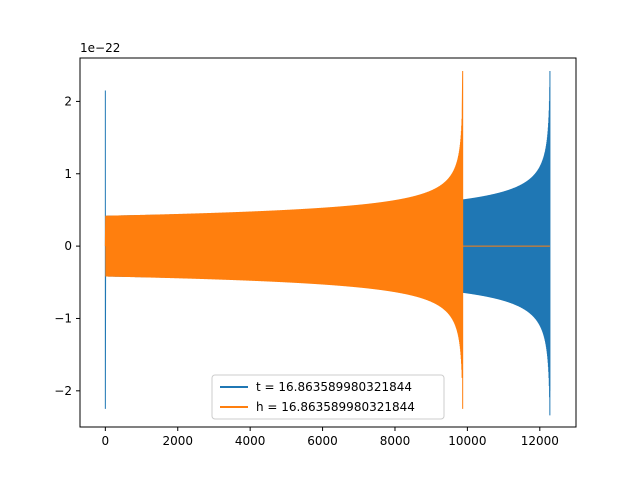 This screenshot has width=640, height=480. I want to click on x-axis: 0 2000 4000 6000 8000 10000 12000, so click(330, 437).